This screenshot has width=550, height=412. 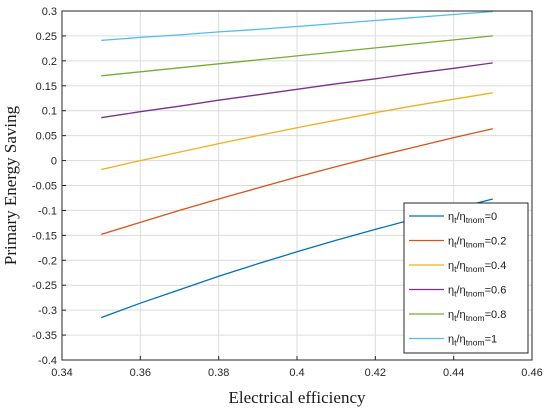 I want to click on legend-label-0: ηt/ηtnom=0, so click(x=472, y=218).